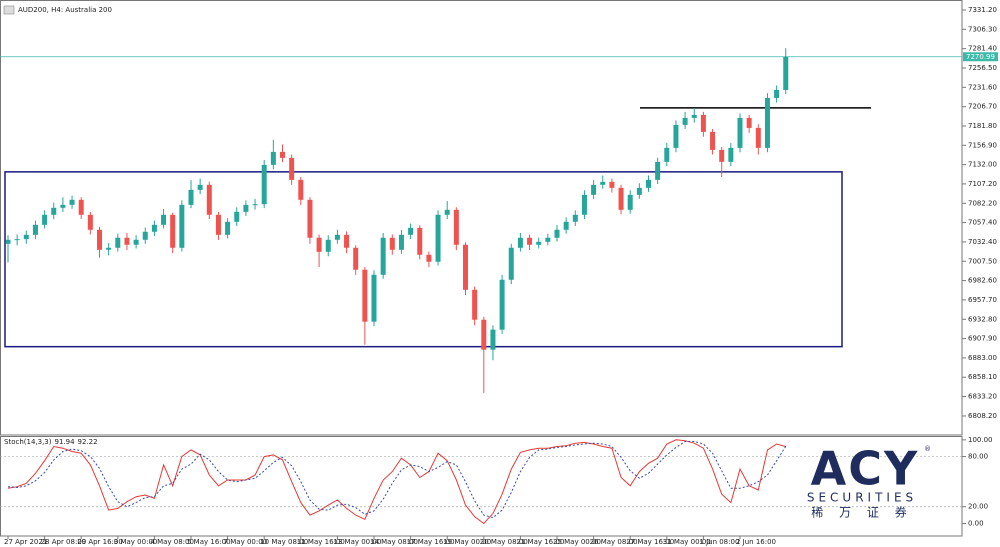  Describe the element at coordinates (982, 68) in the screenshot. I see `y-tick-label: 7256.50` at that location.